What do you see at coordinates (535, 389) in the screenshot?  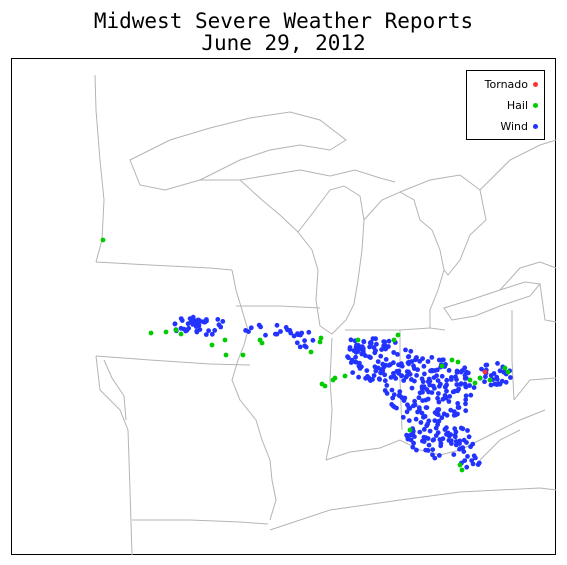 I see `wv-border` at bounding box center [535, 389].